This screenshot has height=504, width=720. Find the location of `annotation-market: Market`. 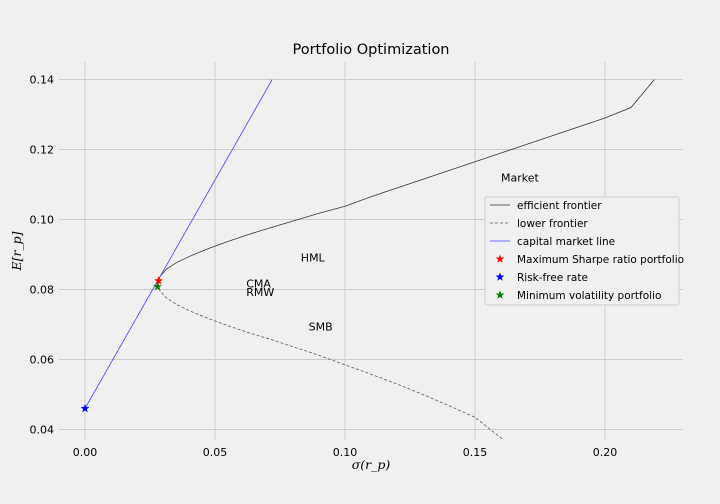

annotation-market: Market is located at coordinates (520, 178).